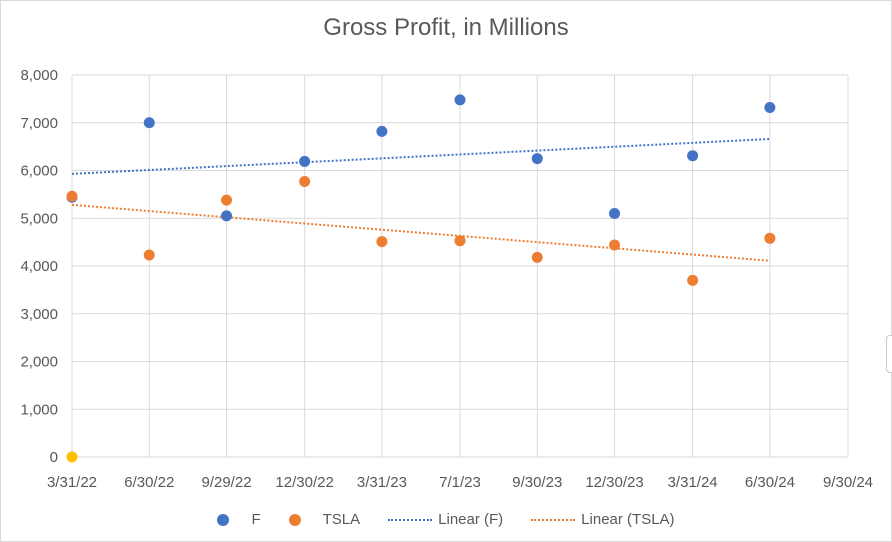 This screenshot has height=542, width=892. I want to click on legend-label-f: F, so click(256, 519).